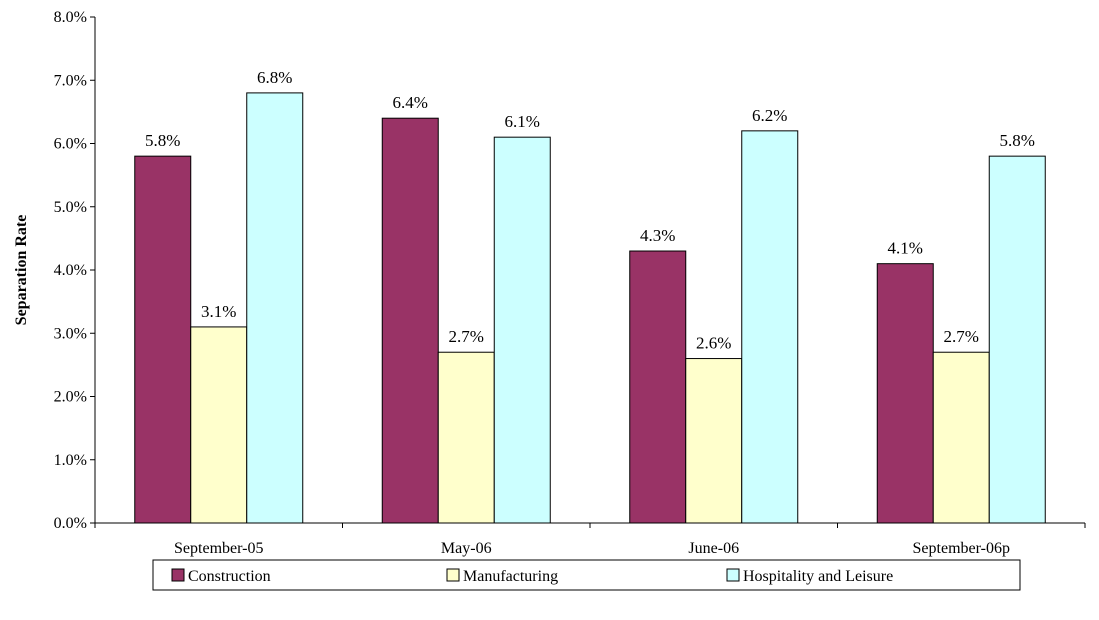 The width and height of the screenshot is (1099, 620). I want to click on legend-label: Manufacturing, so click(510, 576).